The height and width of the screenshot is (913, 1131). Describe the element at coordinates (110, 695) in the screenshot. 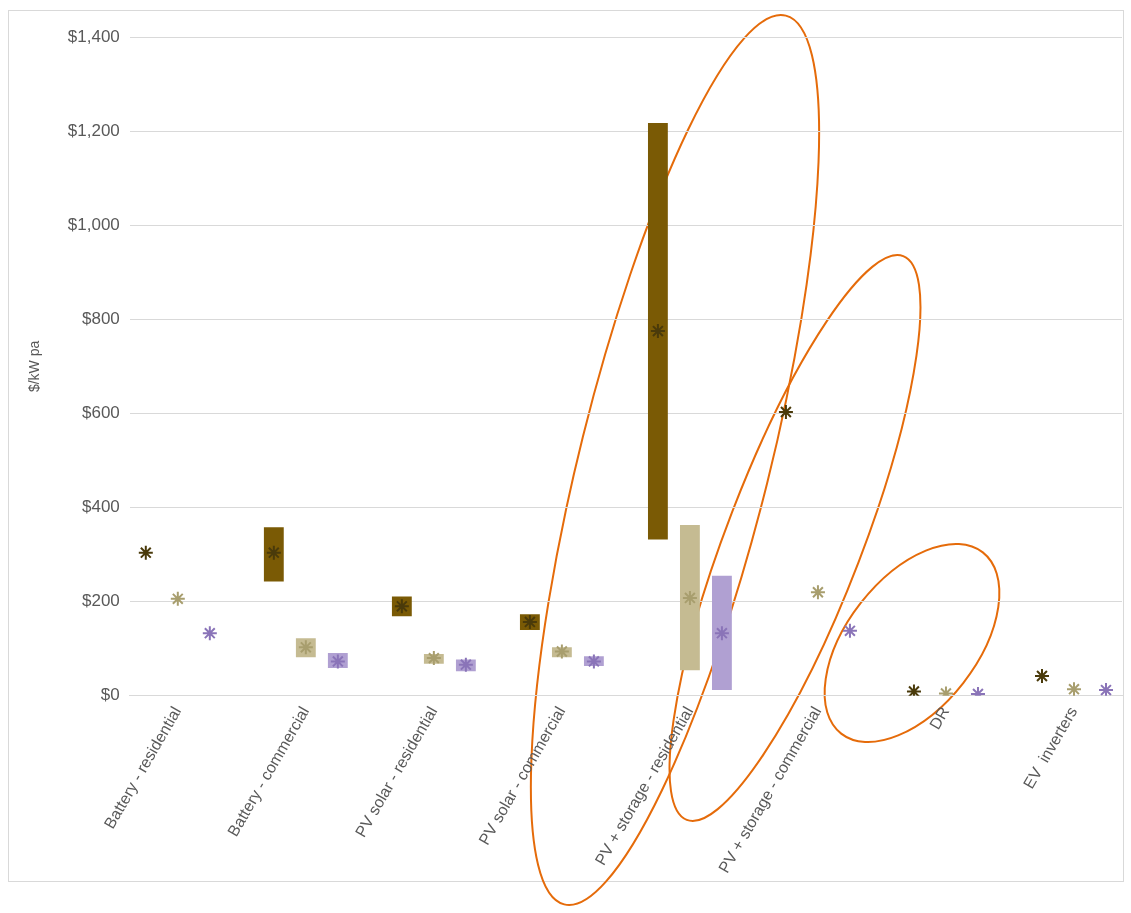

I see `y-tick-label: $0` at that location.